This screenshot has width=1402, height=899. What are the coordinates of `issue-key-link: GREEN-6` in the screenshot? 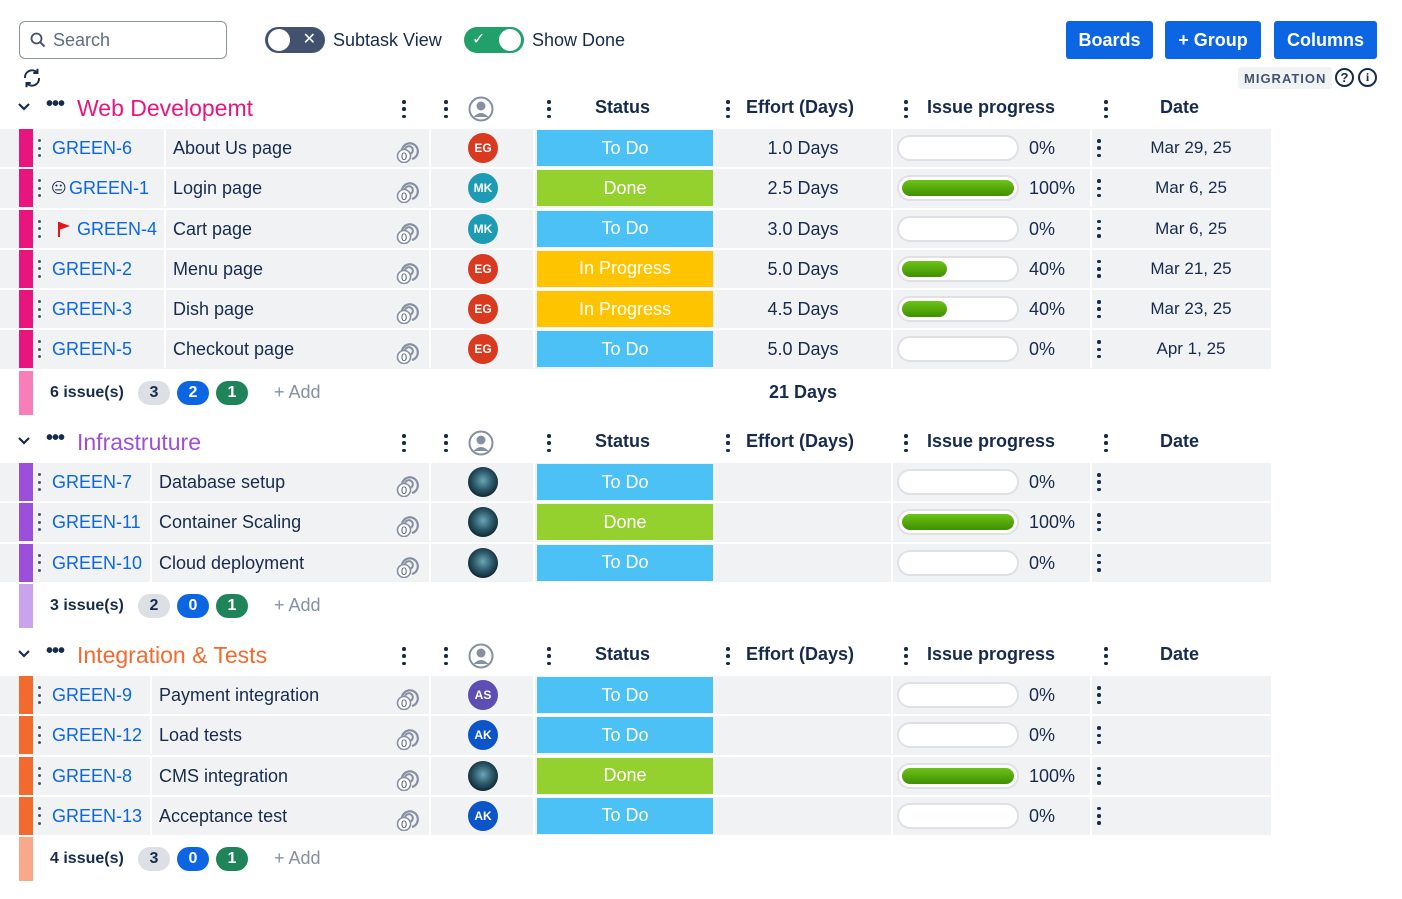 It's located at (92, 148).